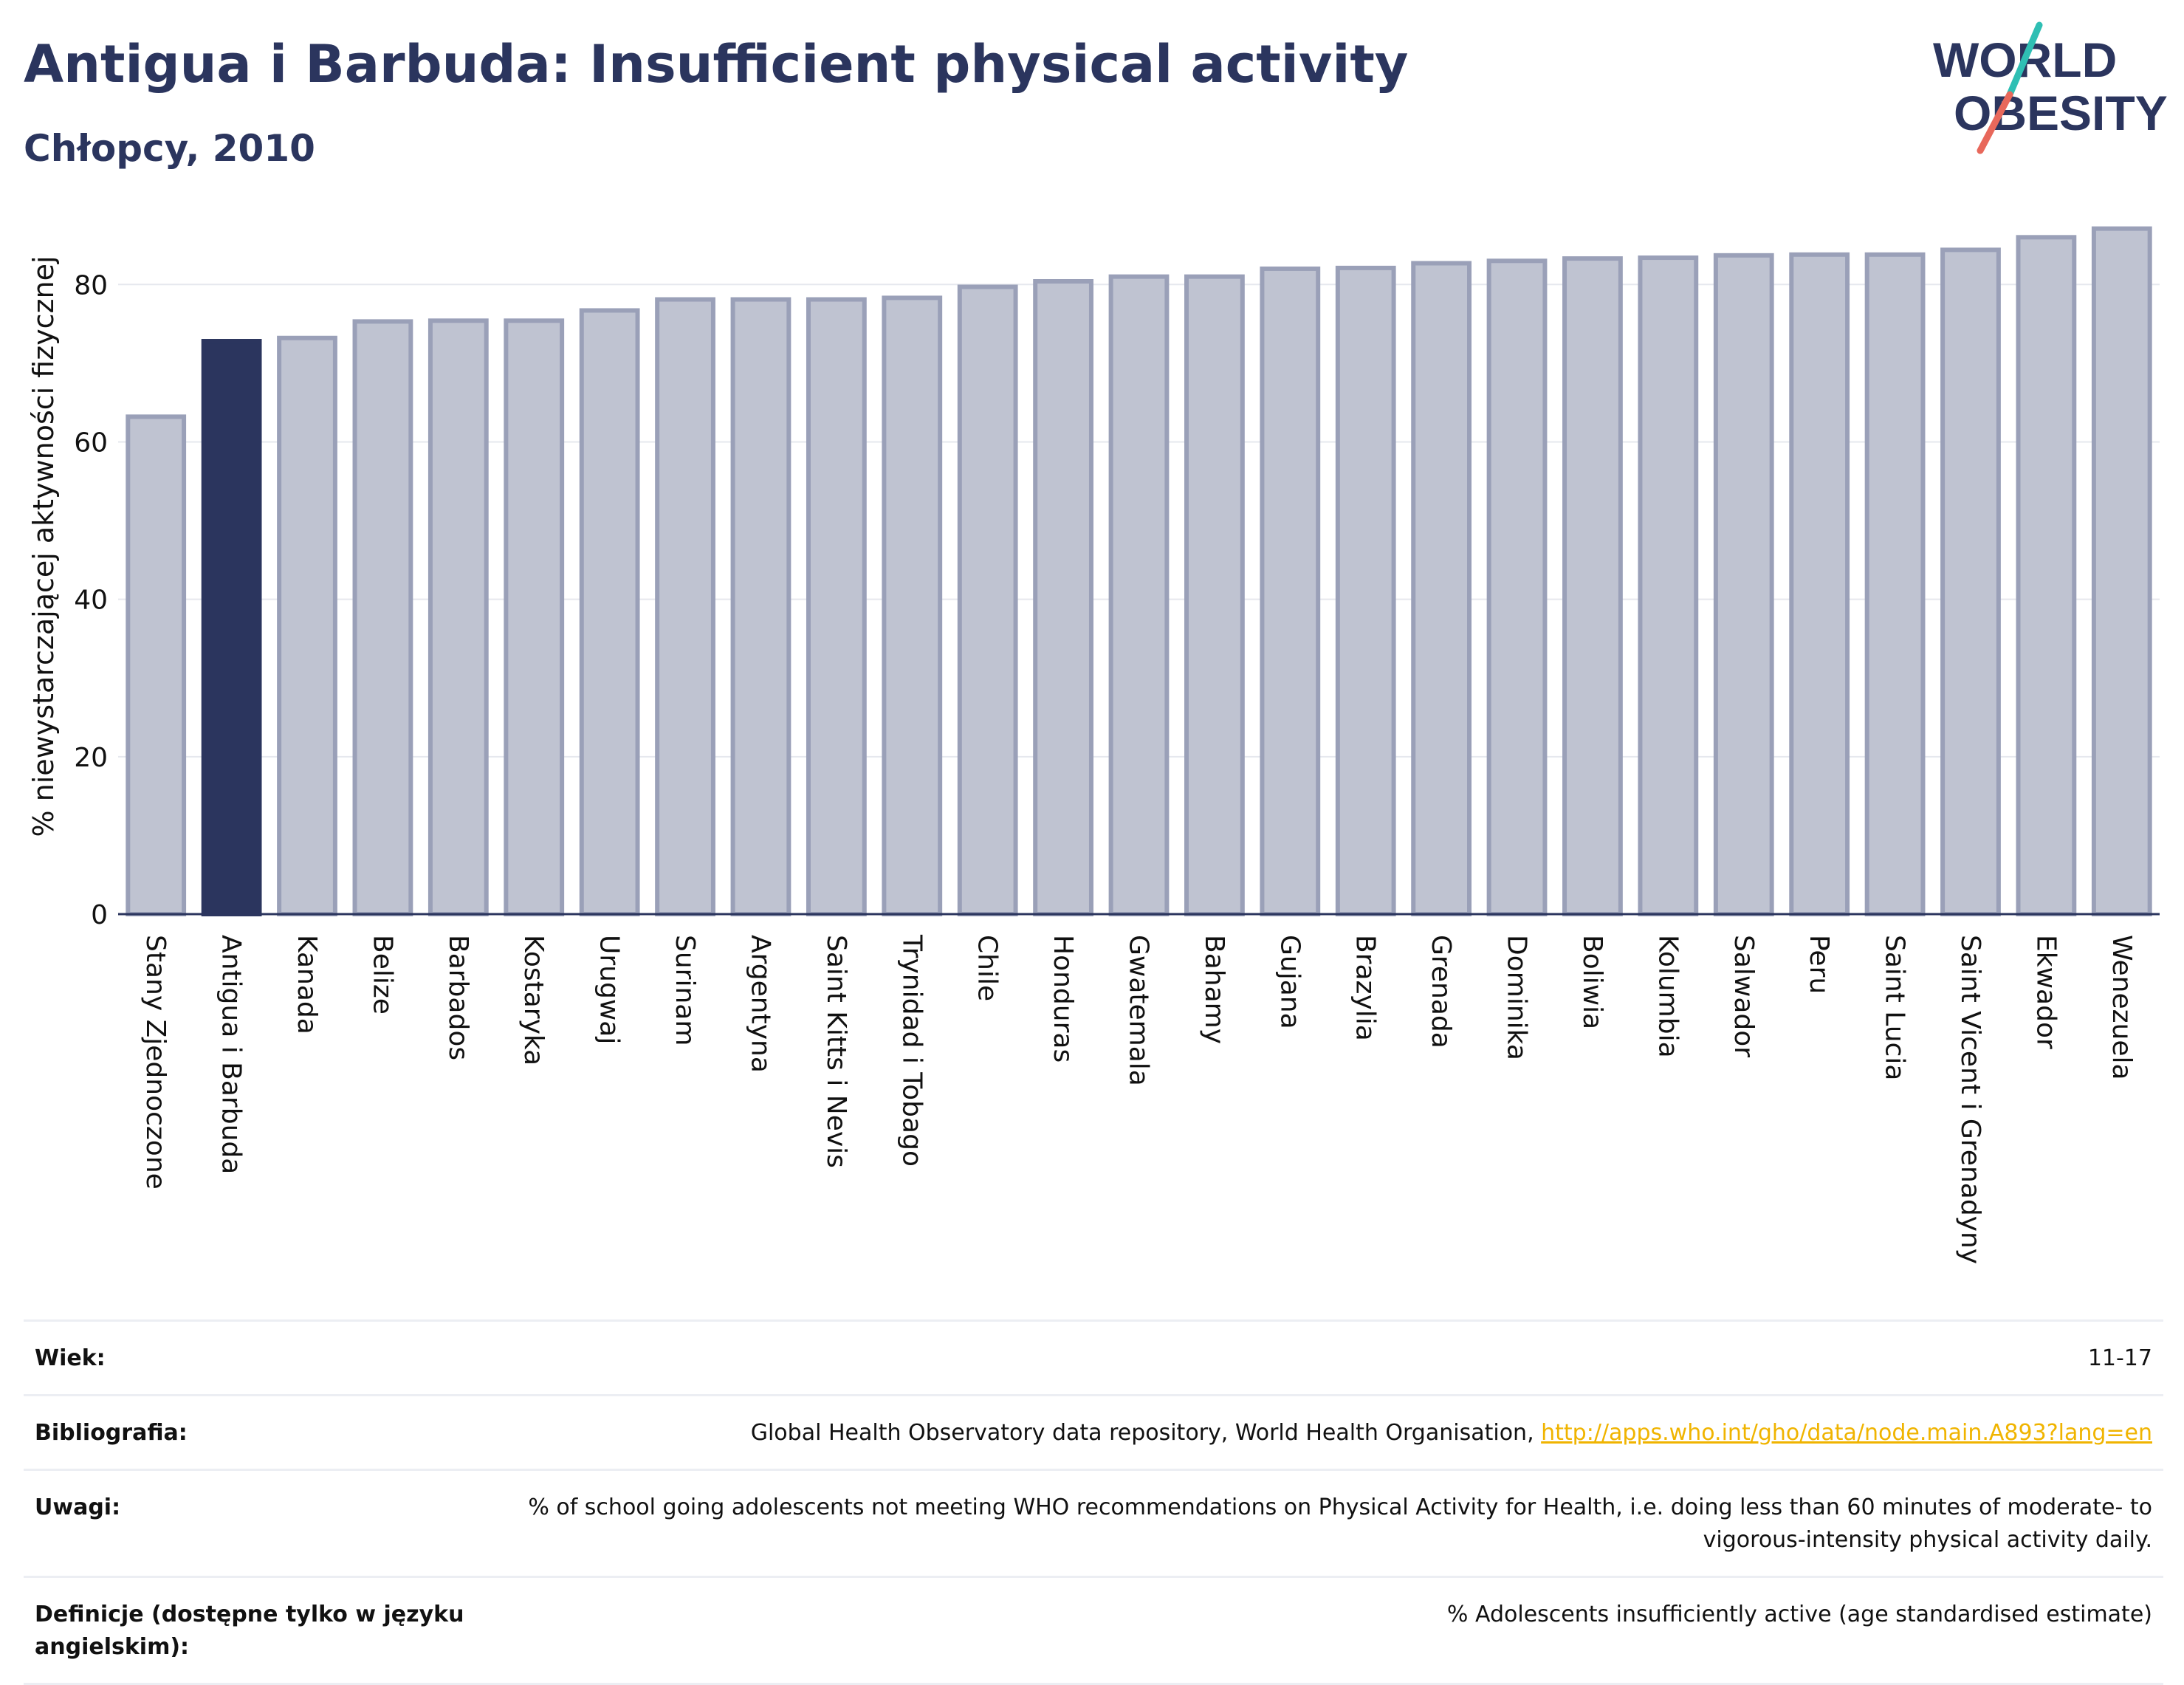 This screenshot has width=2184, height=1685. Describe the element at coordinates (91, 758) in the screenshot. I see `y-tick-label: 20` at that location.